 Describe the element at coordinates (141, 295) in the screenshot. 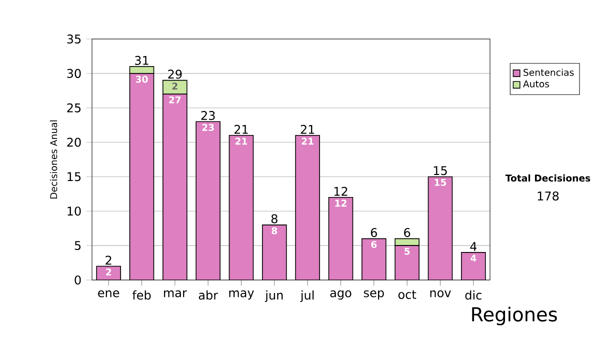

I see `x-tick-label: feb` at that location.